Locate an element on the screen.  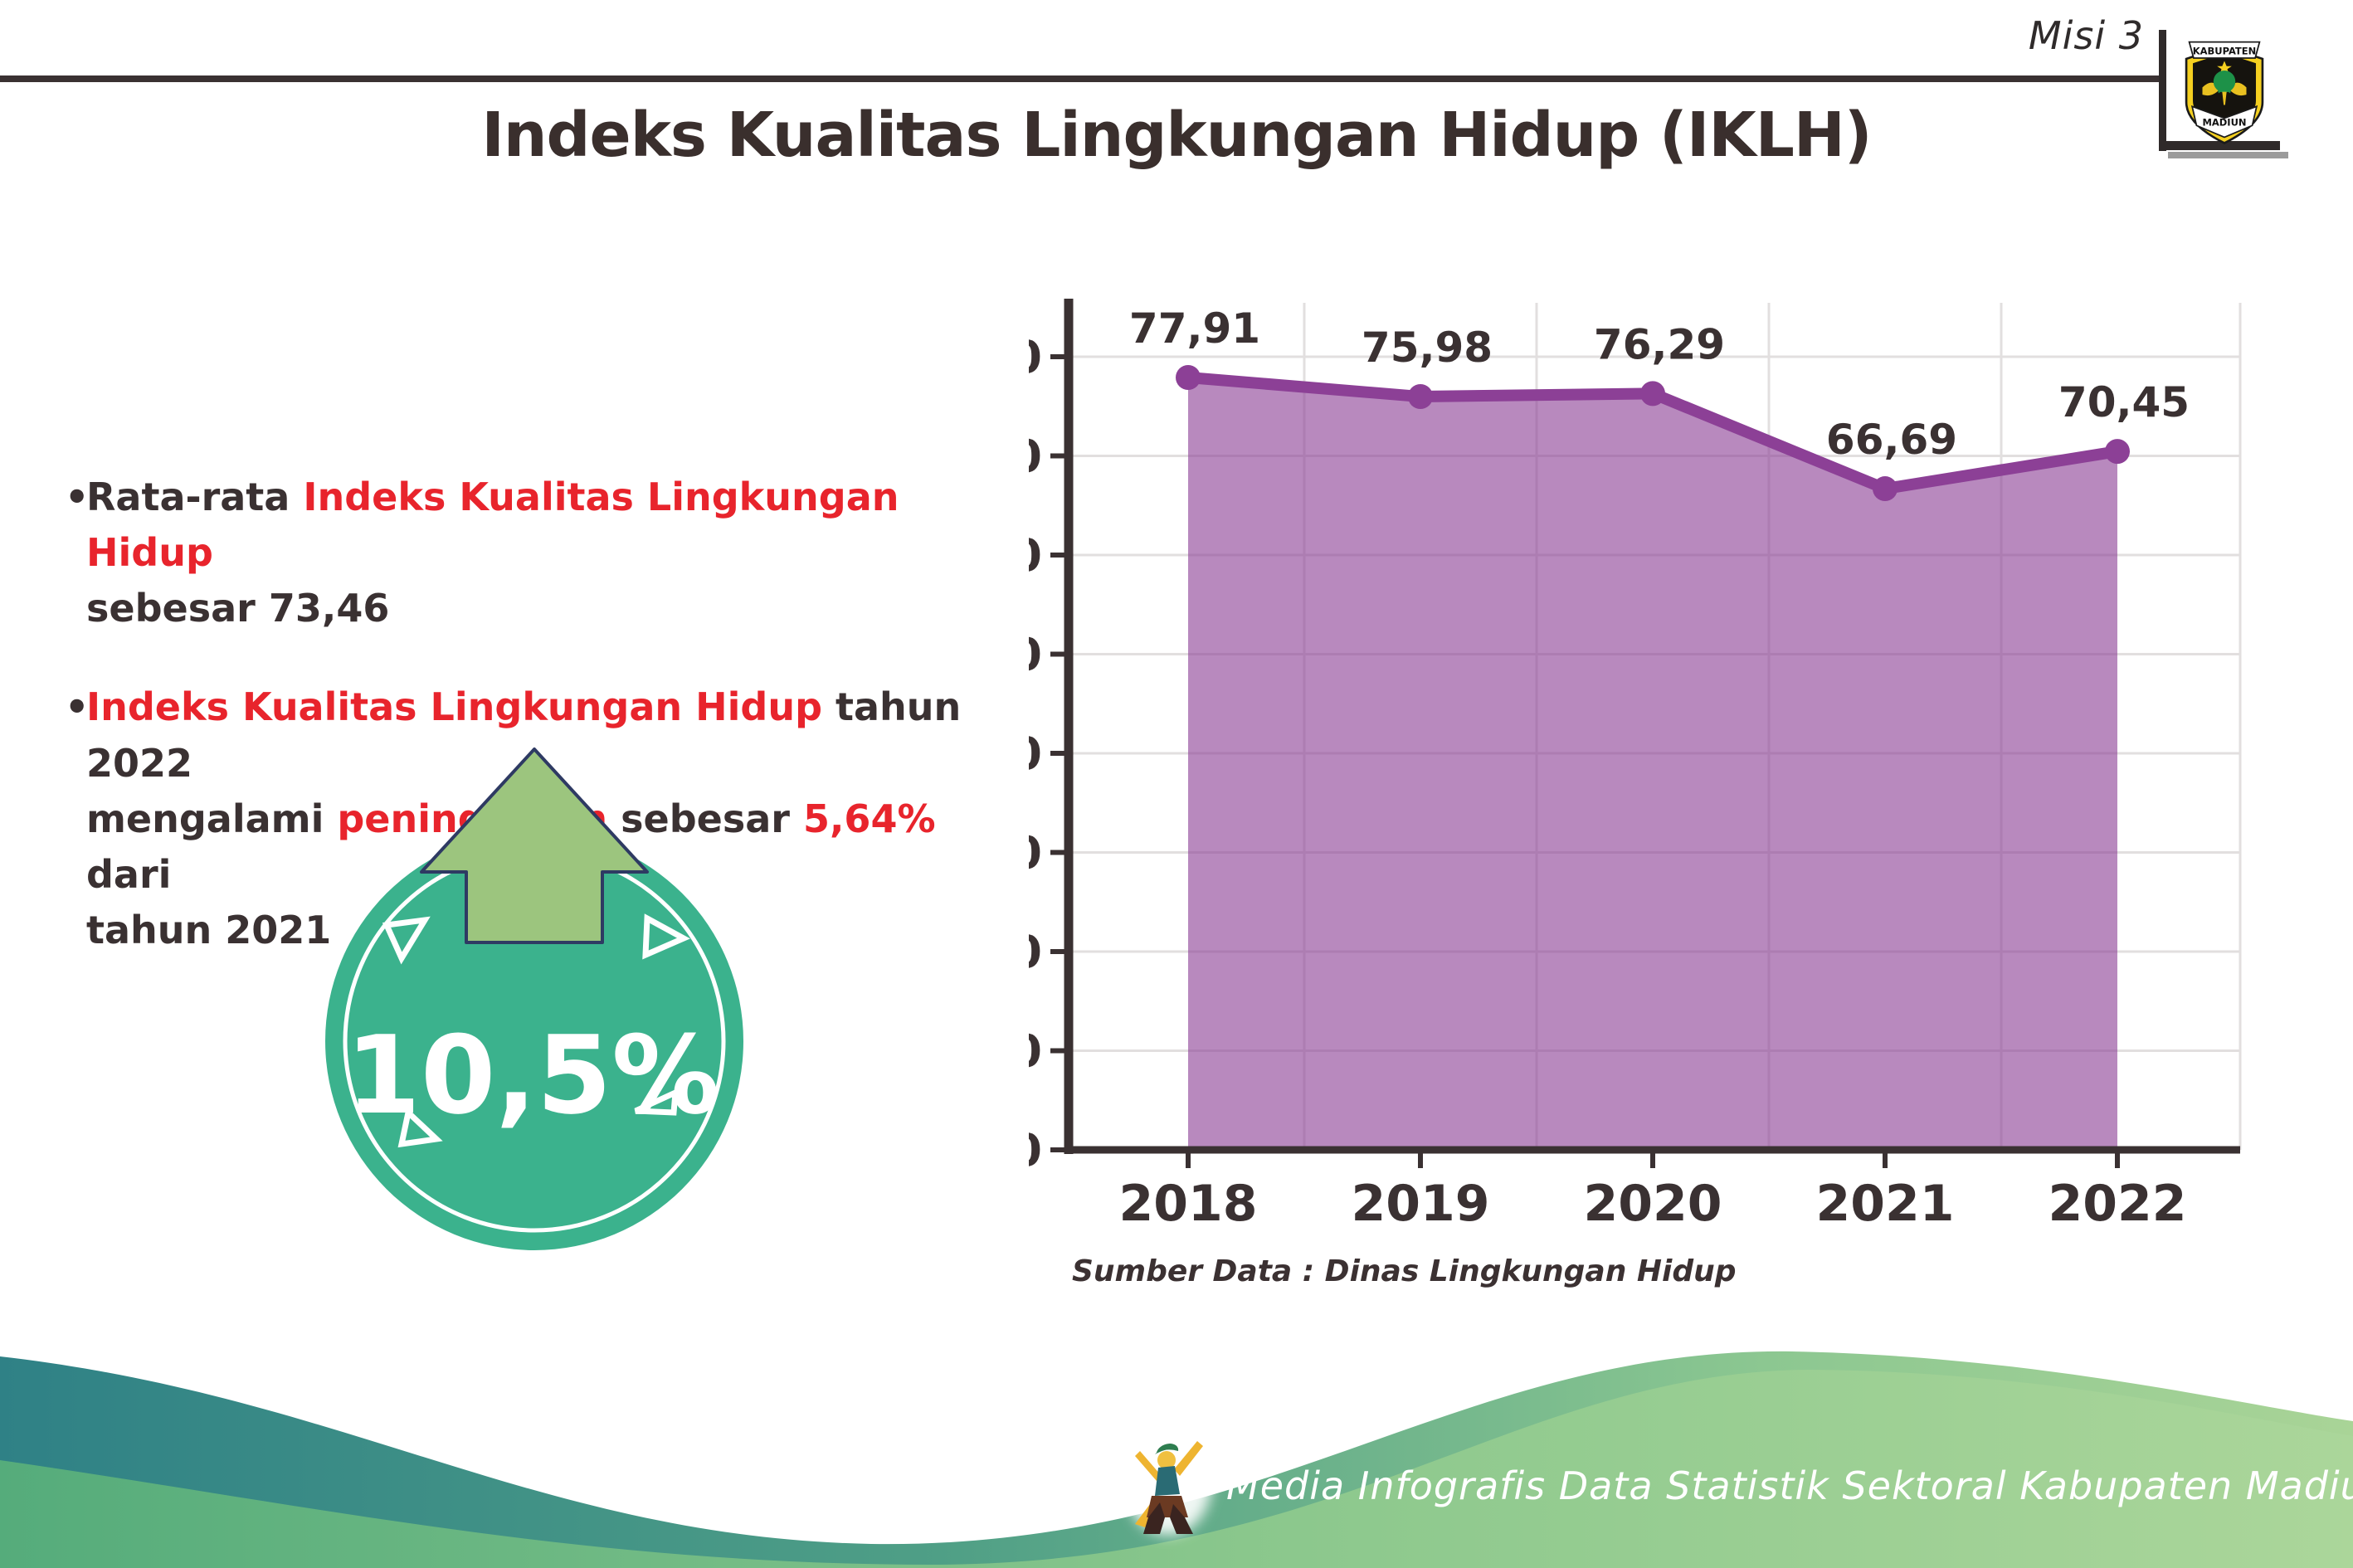
bullet-line: sebesar 73,46 is located at coordinates (556, 608).